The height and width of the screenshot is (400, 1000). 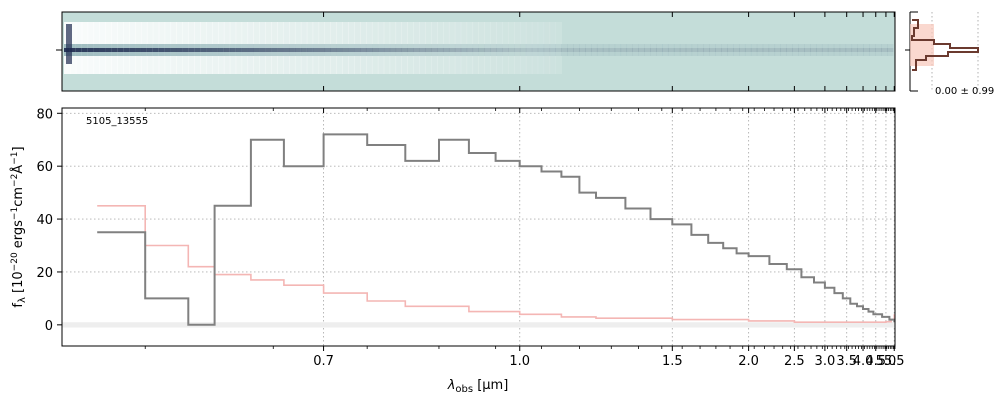 I want to click on x-tick-label: 2.5, so click(x=794, y=361).